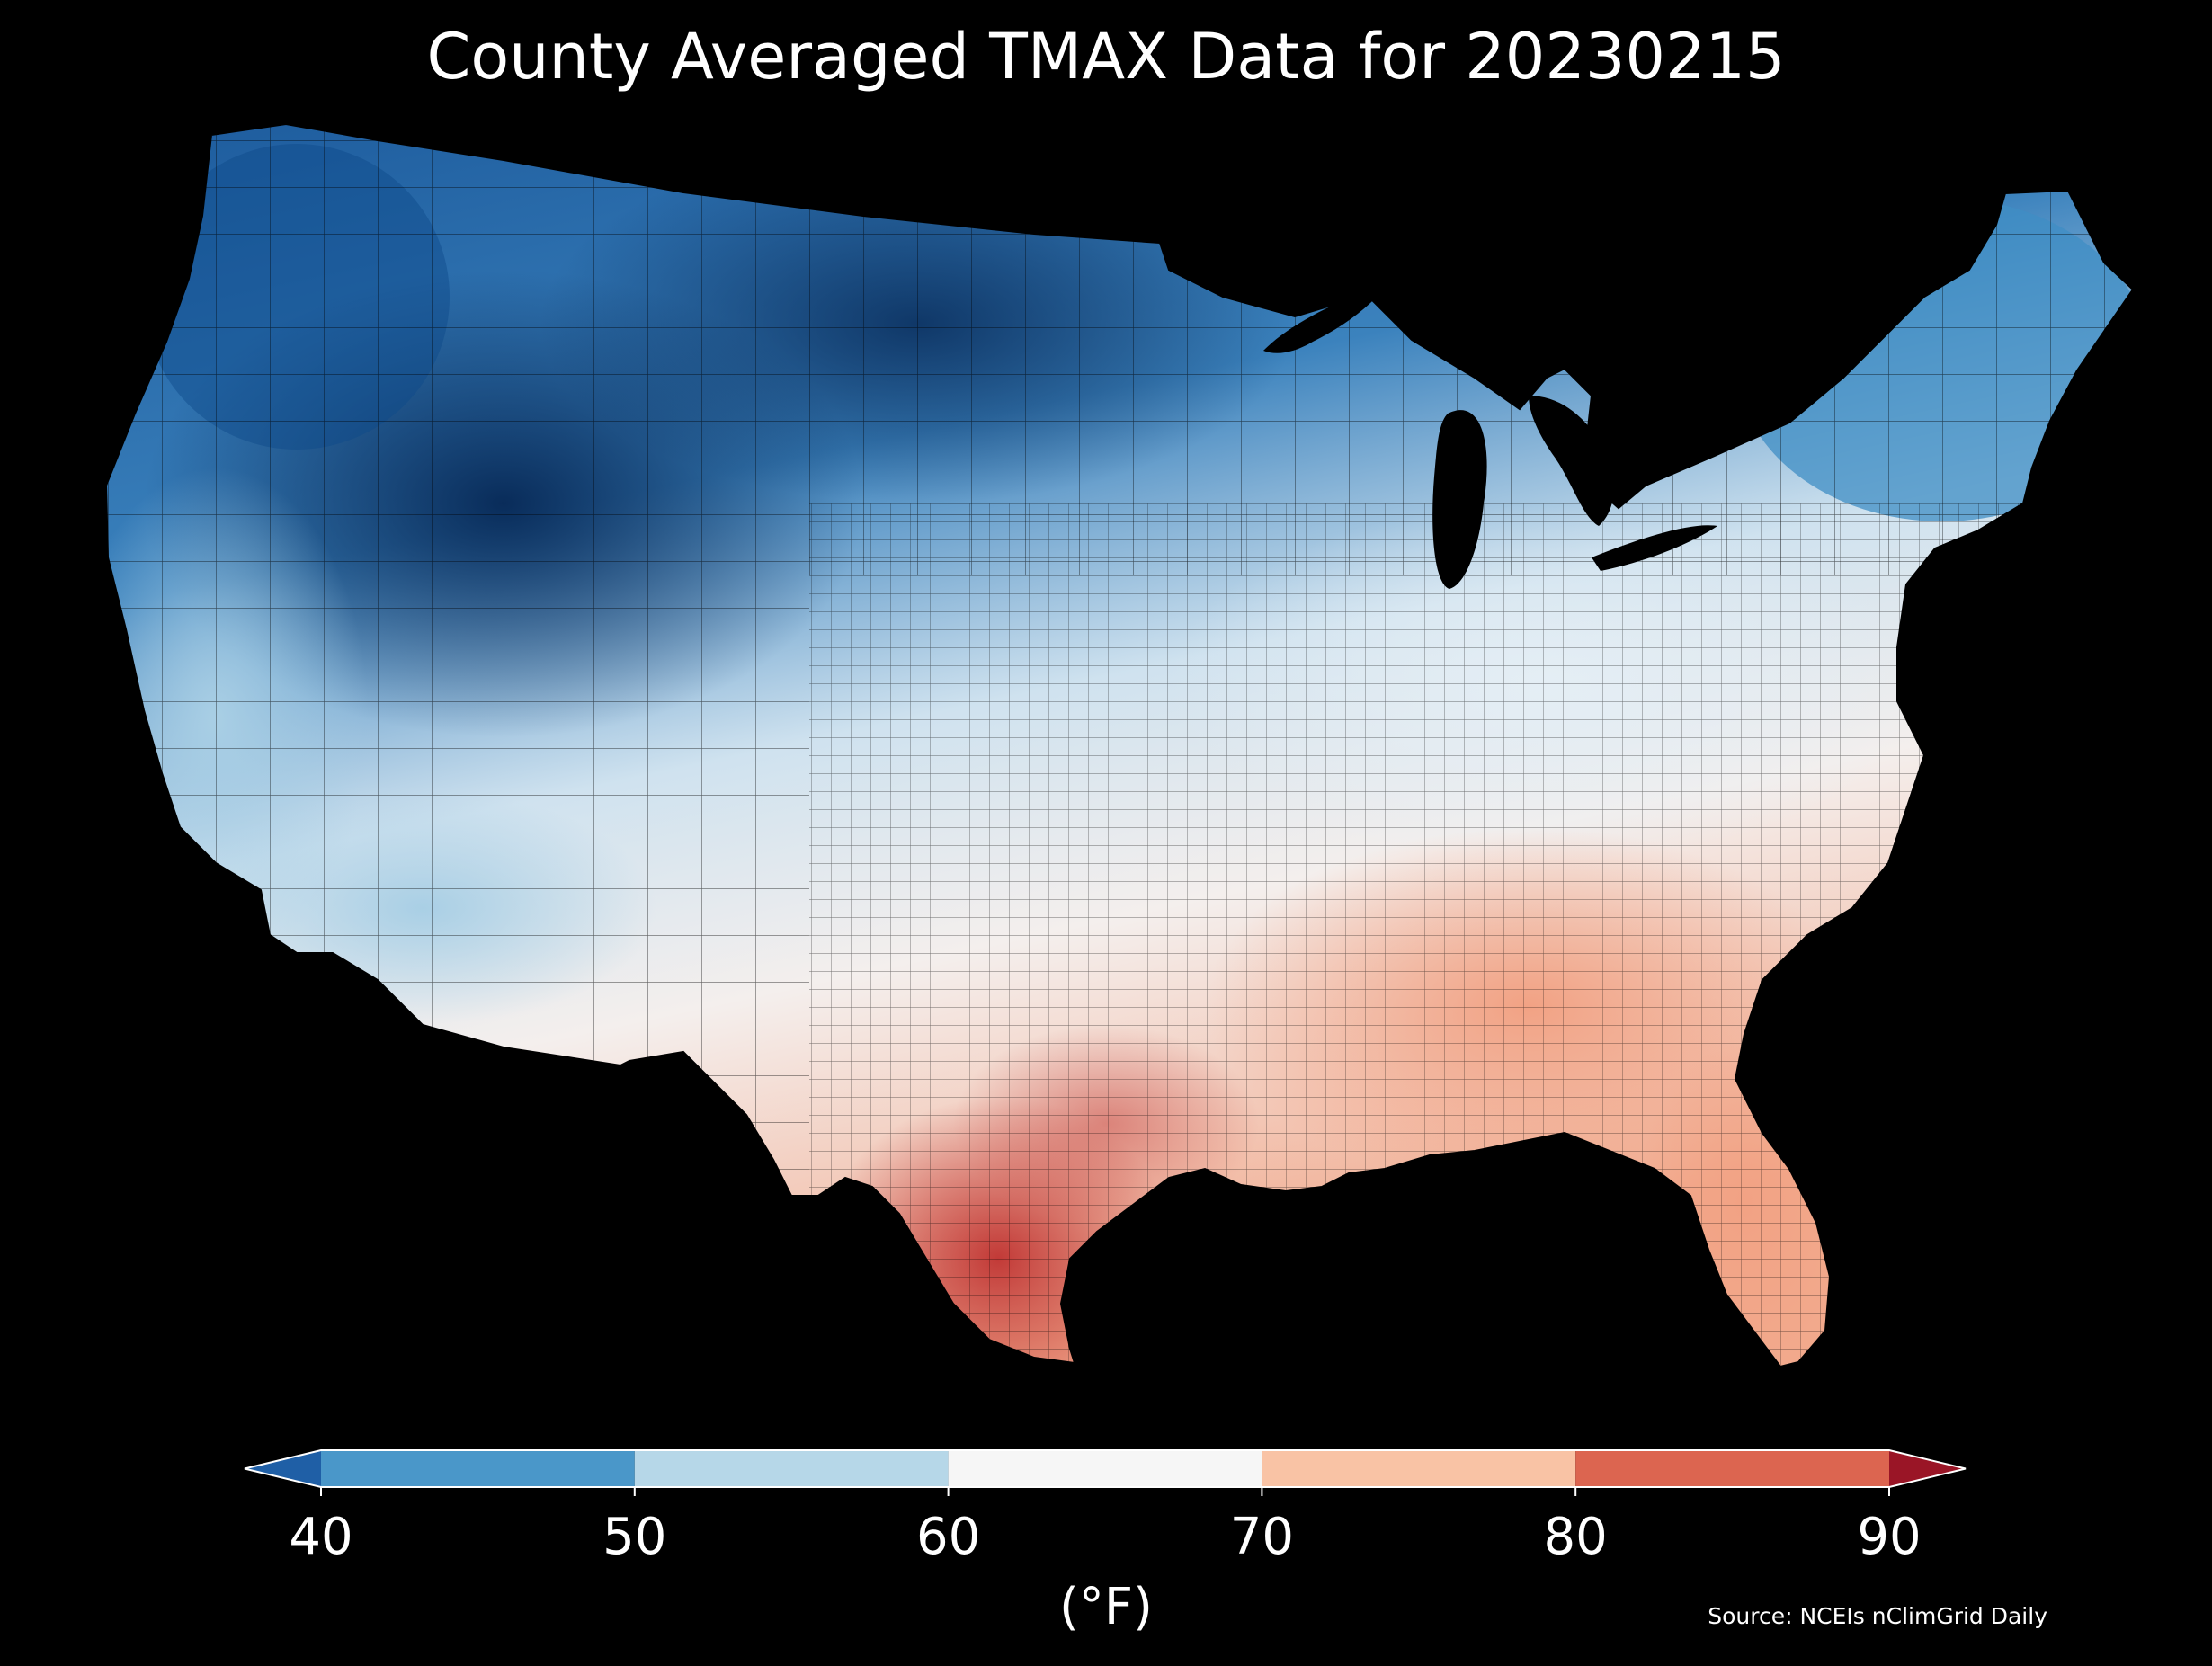  Describe the element at coordinates (283, 1468) in the screenshot. I see `colorbar-under-extension` at that location.